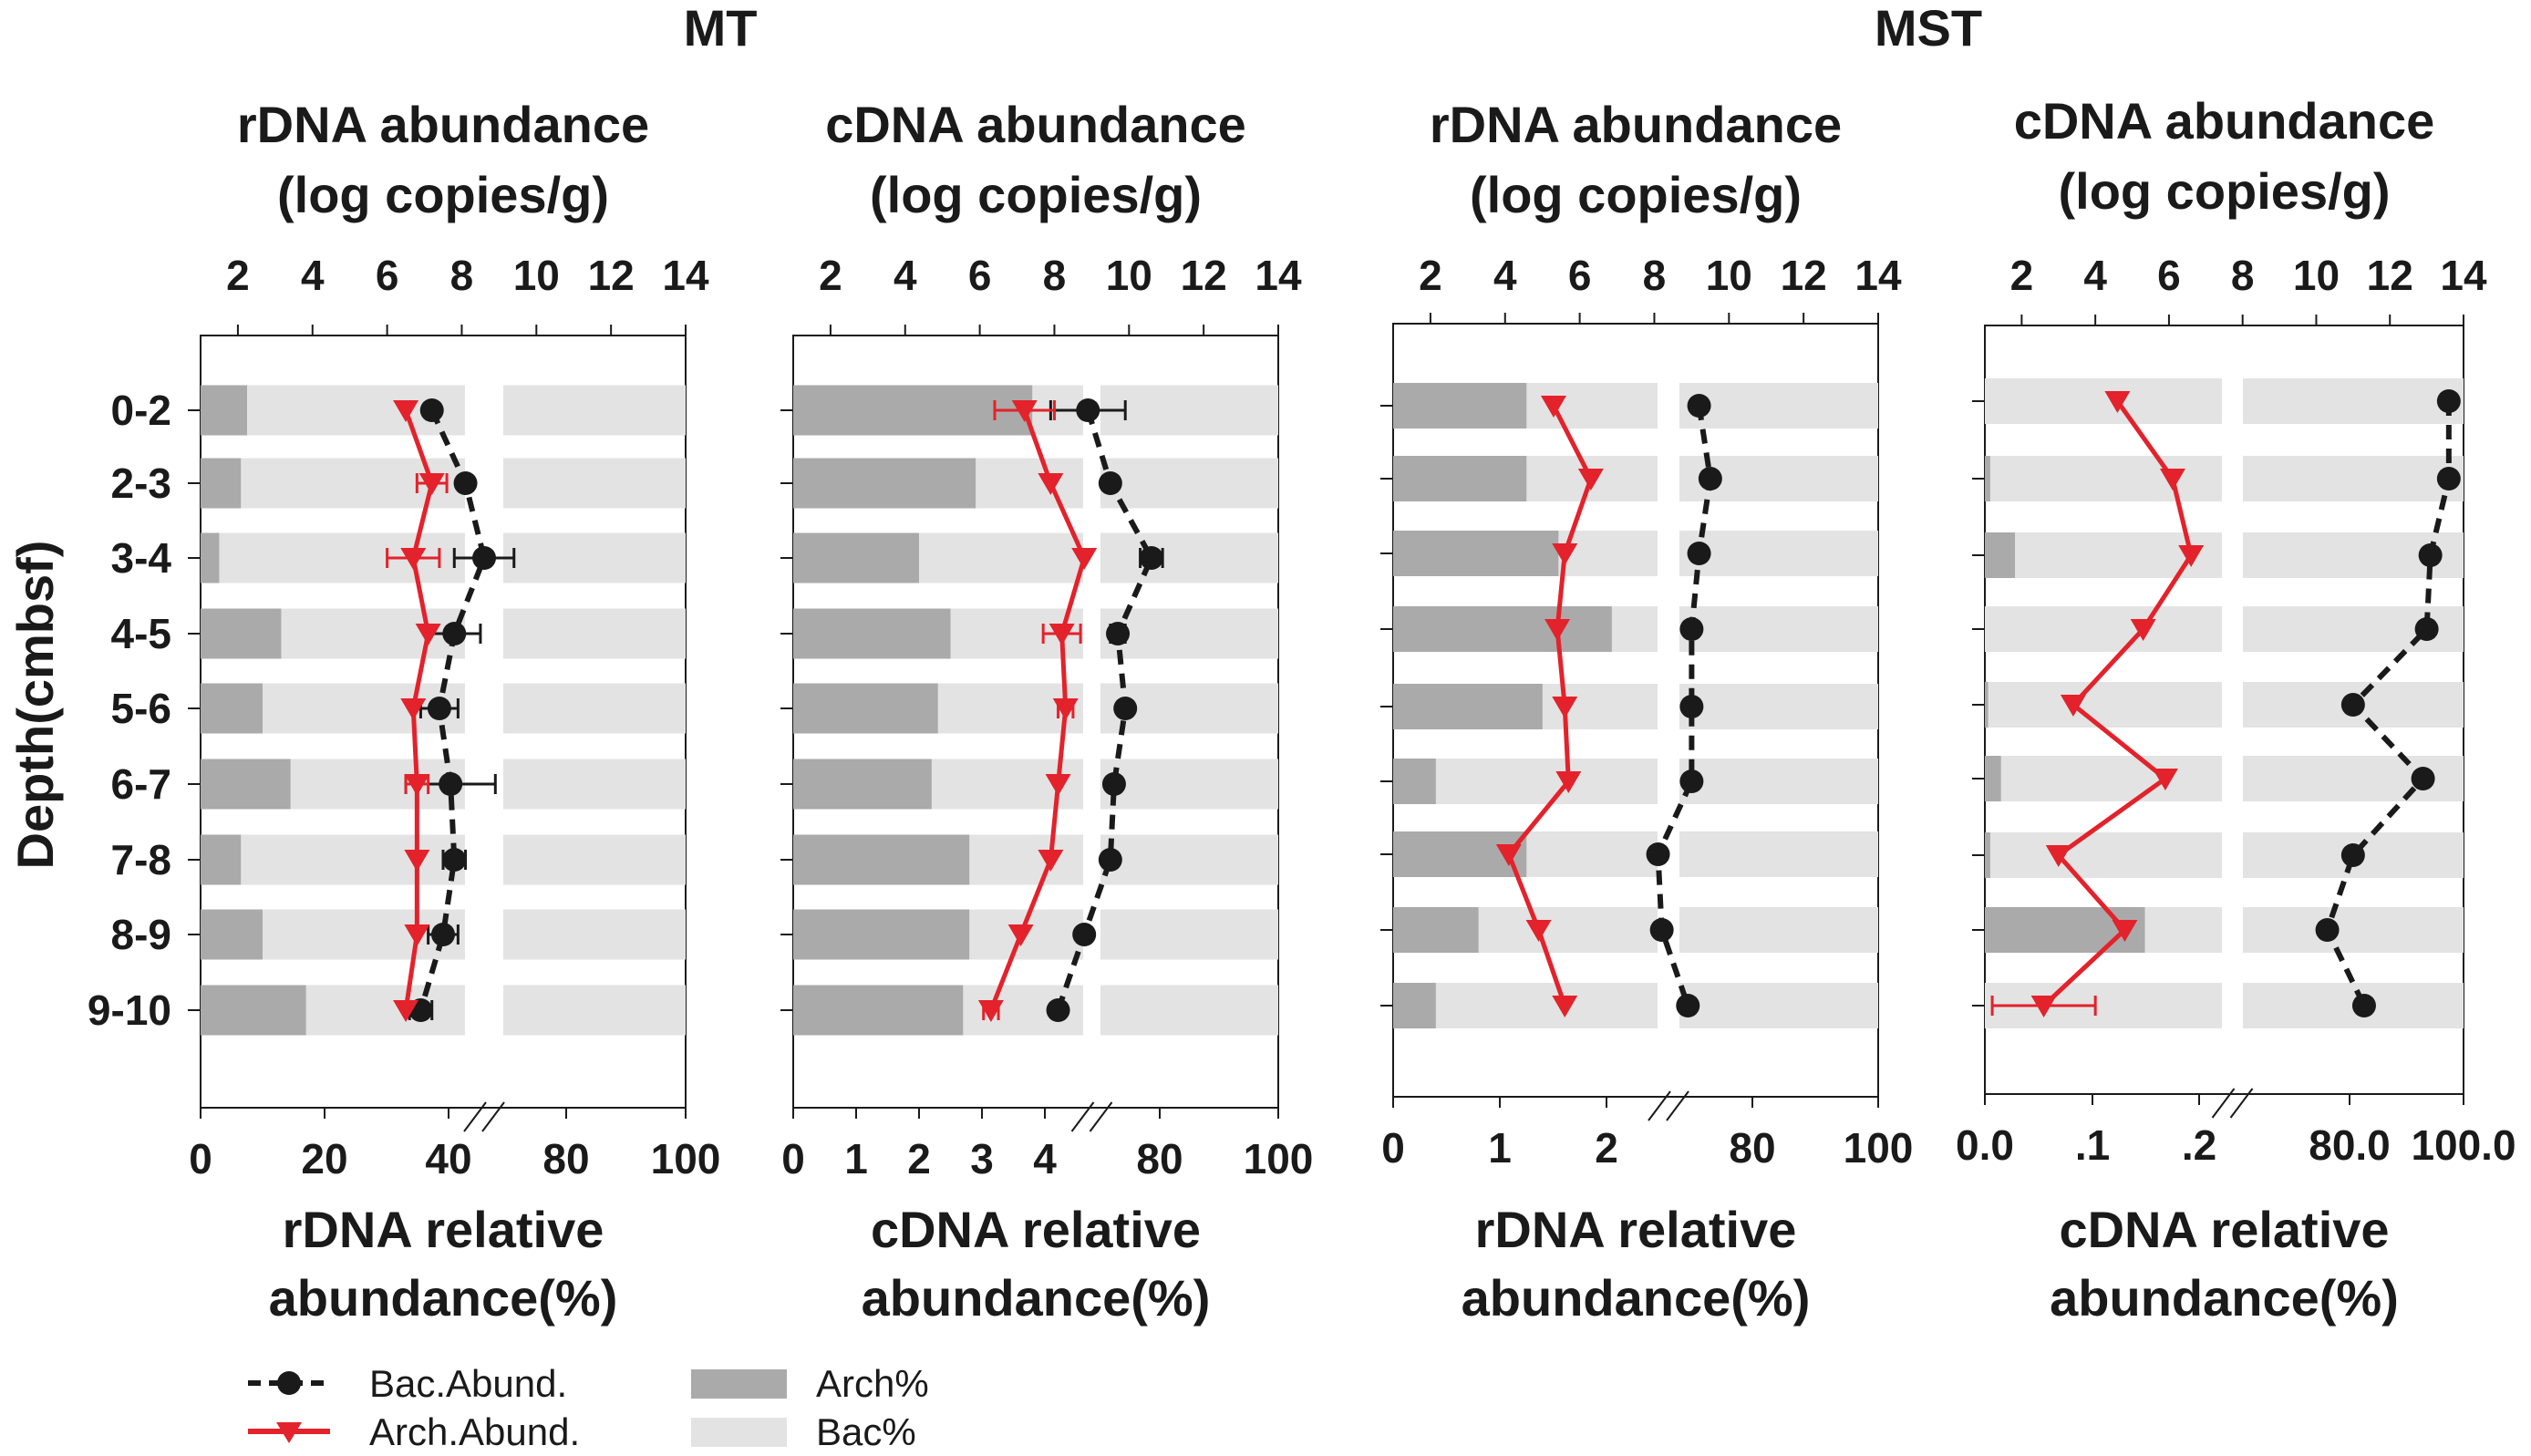  I want to click on legend: Bac.Abund. Arch.Abund. Arch% Bac%, so click(588, 1407).